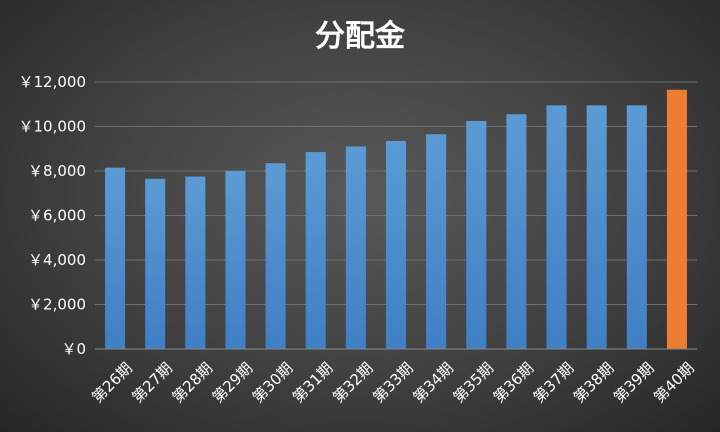 This screenshot has height=432, width=720. I want to click on x-tick-label: 第27期, so click(152, 382).